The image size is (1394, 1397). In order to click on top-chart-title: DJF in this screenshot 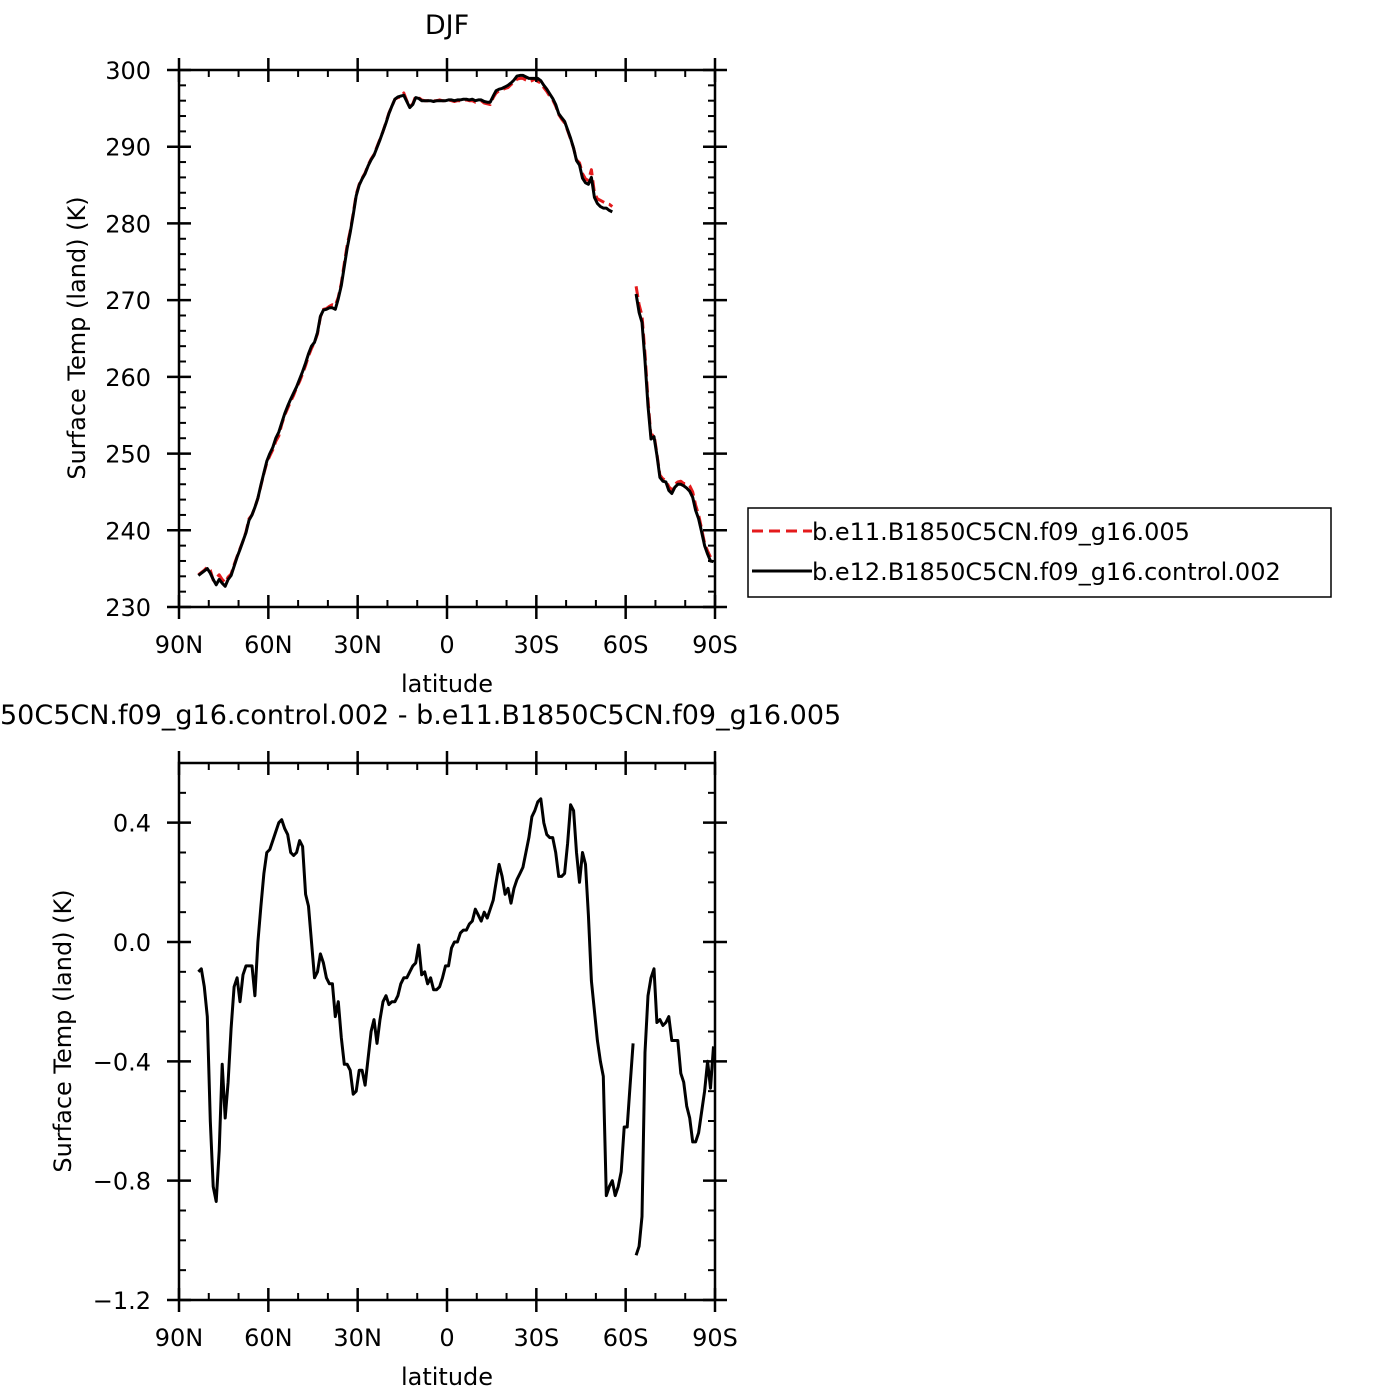, I will do `click(447, 25)`.